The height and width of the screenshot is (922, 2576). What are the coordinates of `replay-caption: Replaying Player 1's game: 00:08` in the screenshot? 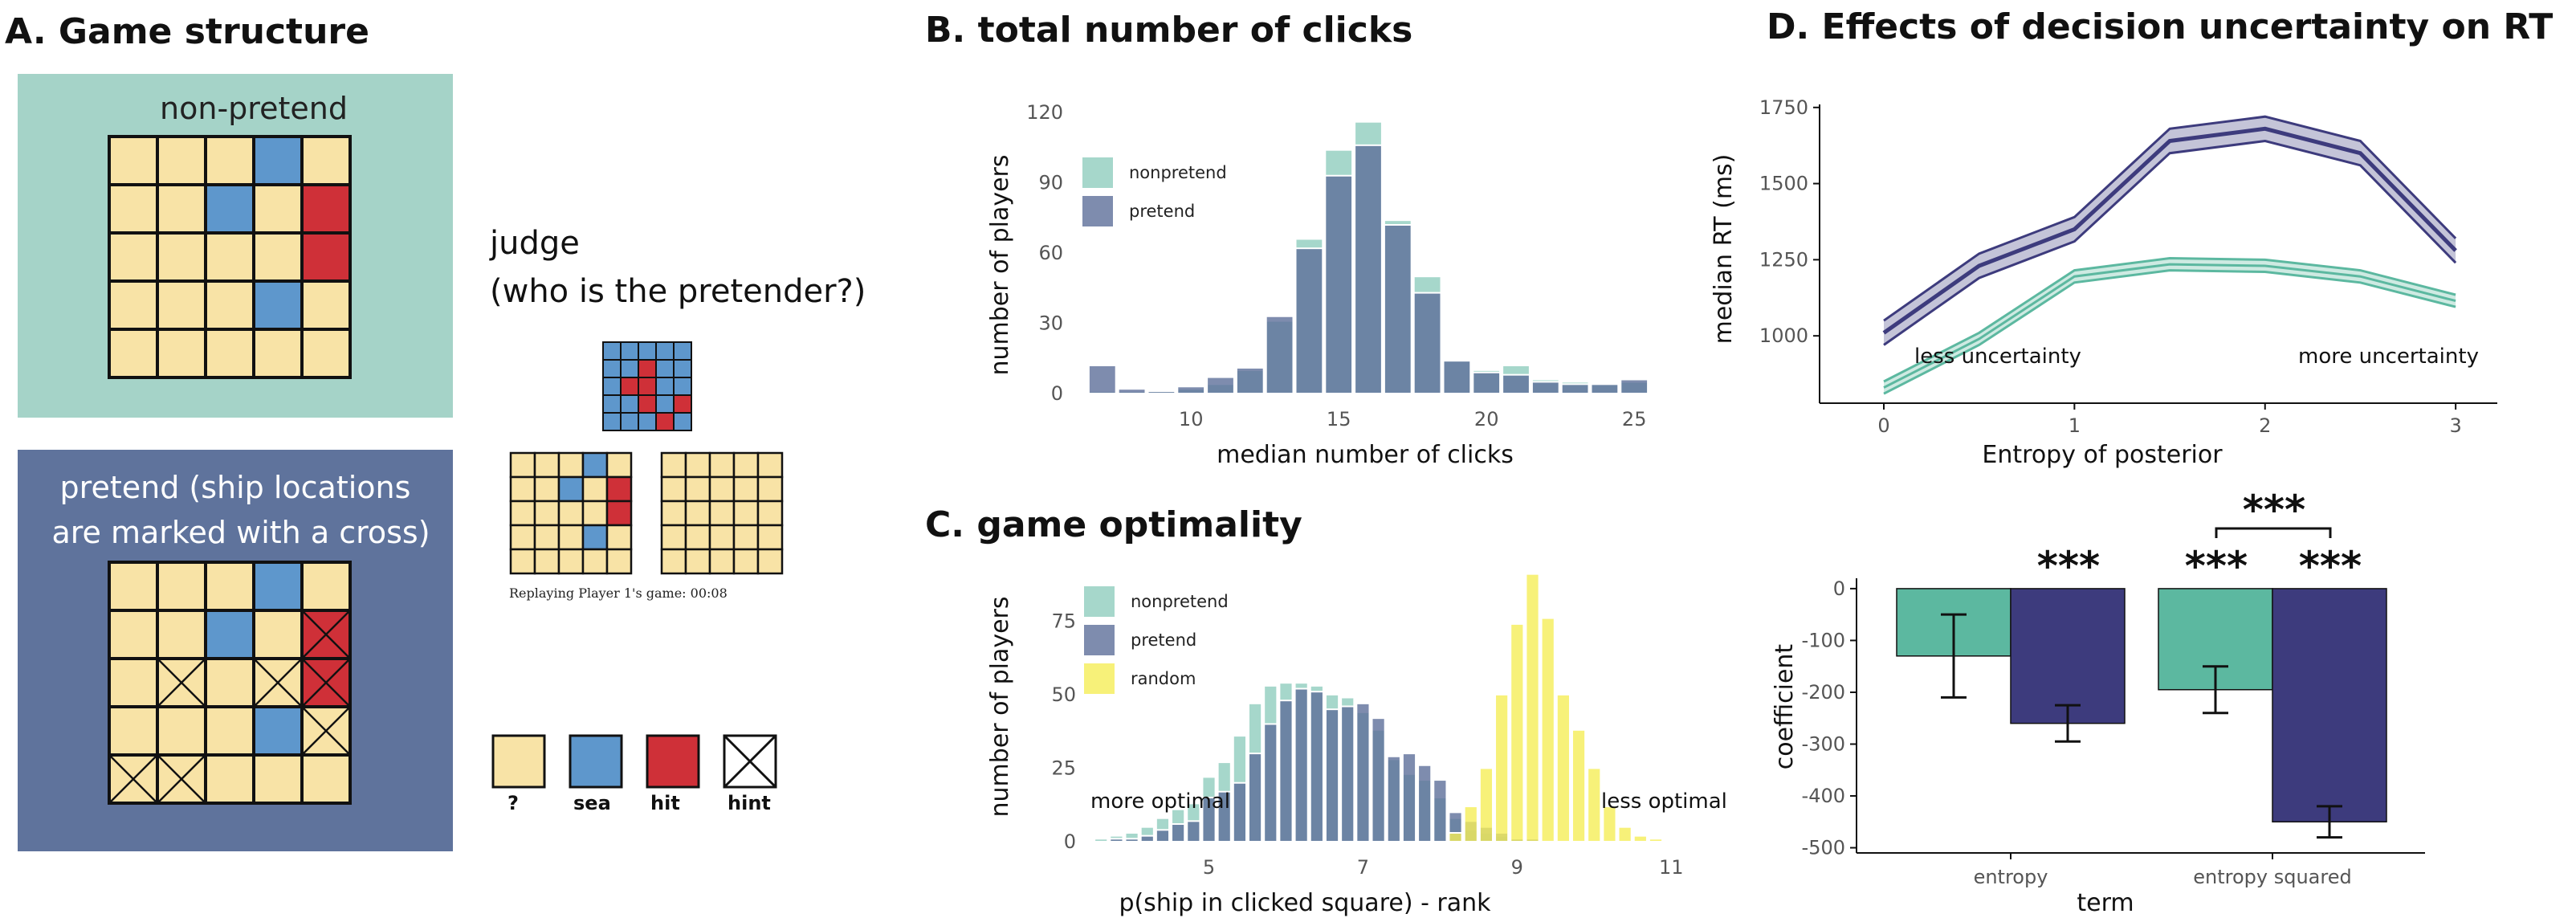 It's located at (618, 593).